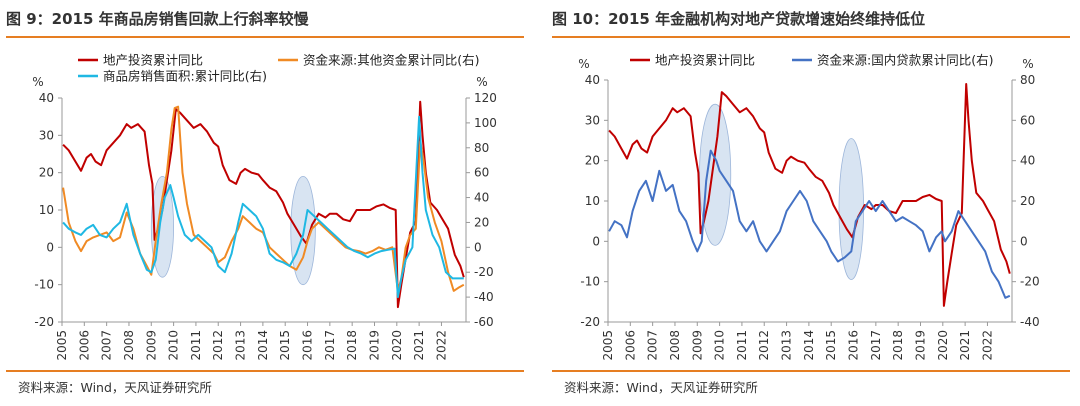 Image resolution: width=1080 pixels, height=406 pixels. I want to click on y-right-tick-label: 100, so click(485, 123).